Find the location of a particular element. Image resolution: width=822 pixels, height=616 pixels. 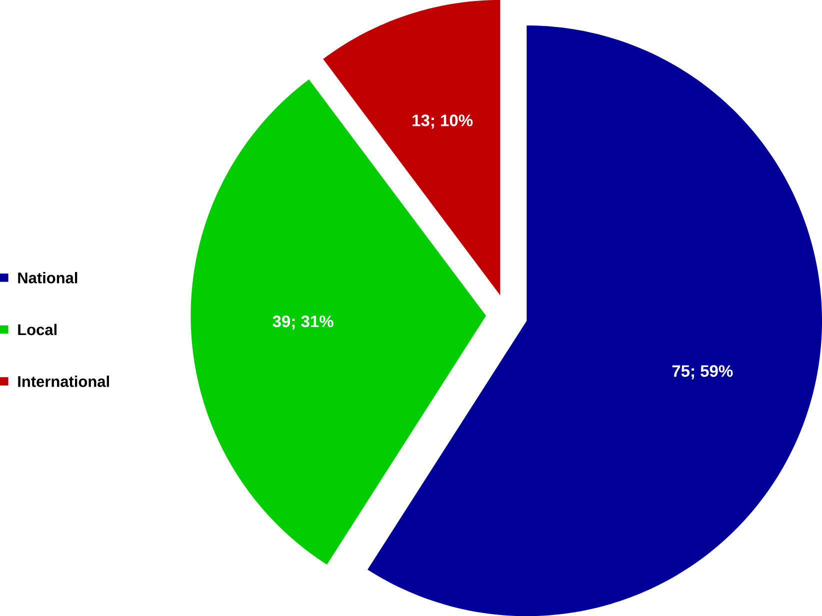

legend-label: International is located at coordinates (63, 381).